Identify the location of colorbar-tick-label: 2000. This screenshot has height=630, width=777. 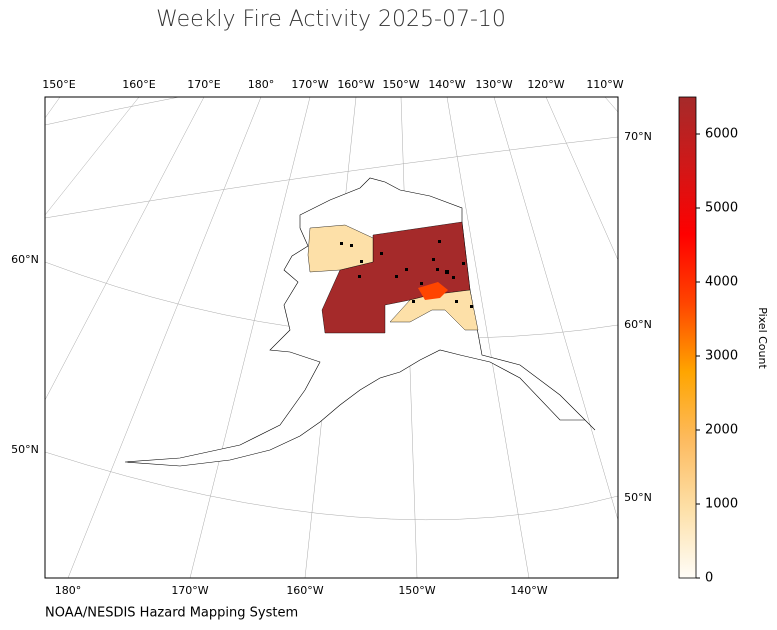
(721, 430).